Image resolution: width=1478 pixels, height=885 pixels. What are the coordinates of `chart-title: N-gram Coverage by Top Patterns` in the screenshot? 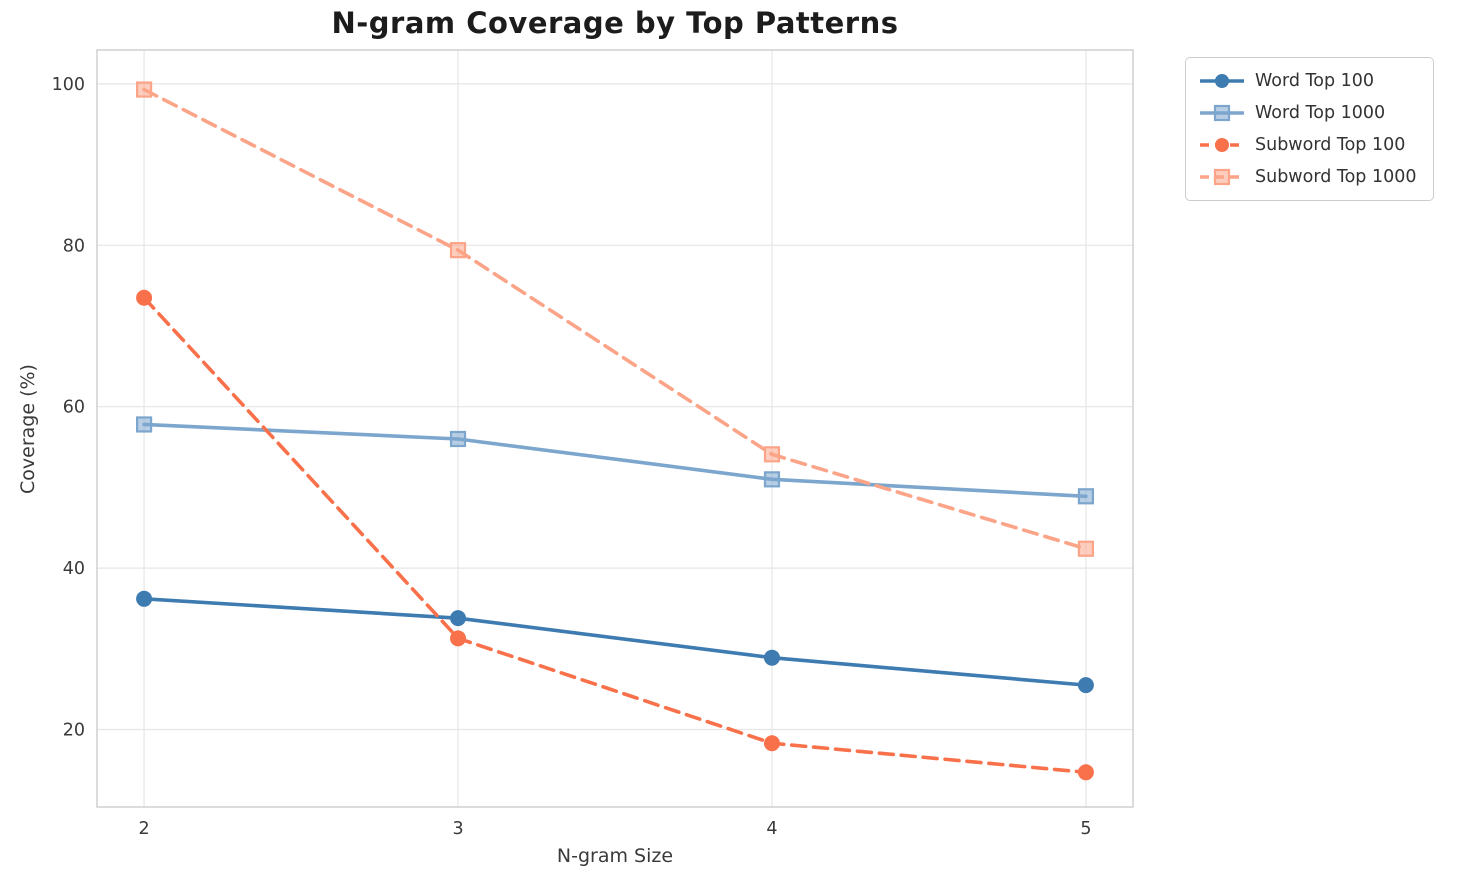 It's located at (615, 23).